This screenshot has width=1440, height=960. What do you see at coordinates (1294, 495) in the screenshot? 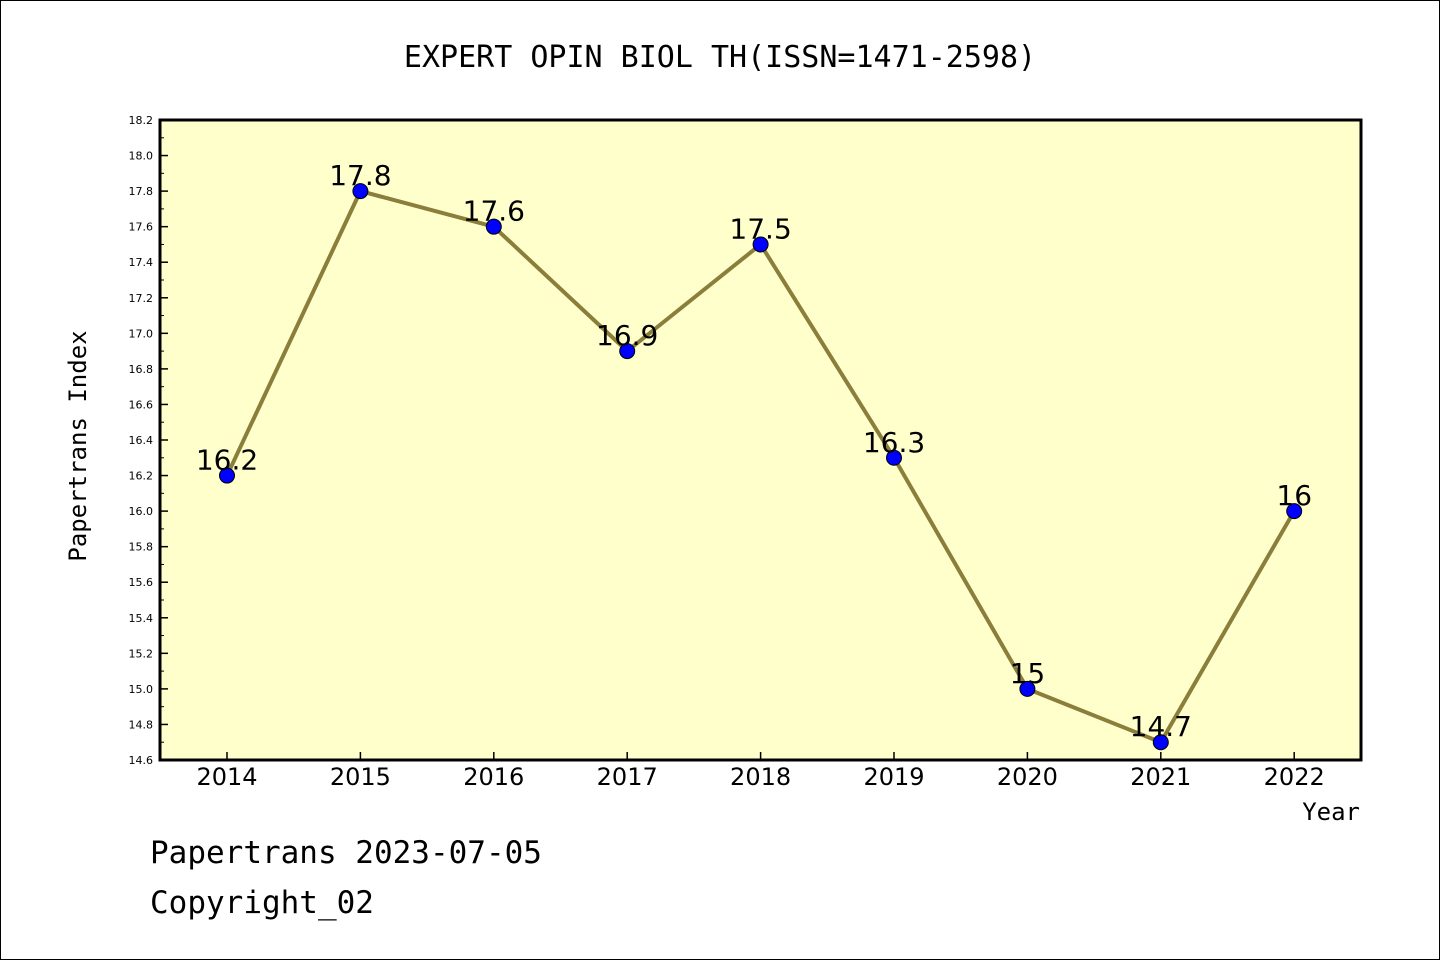
I see `data-label: 16` at bounding box center [1294, 495].